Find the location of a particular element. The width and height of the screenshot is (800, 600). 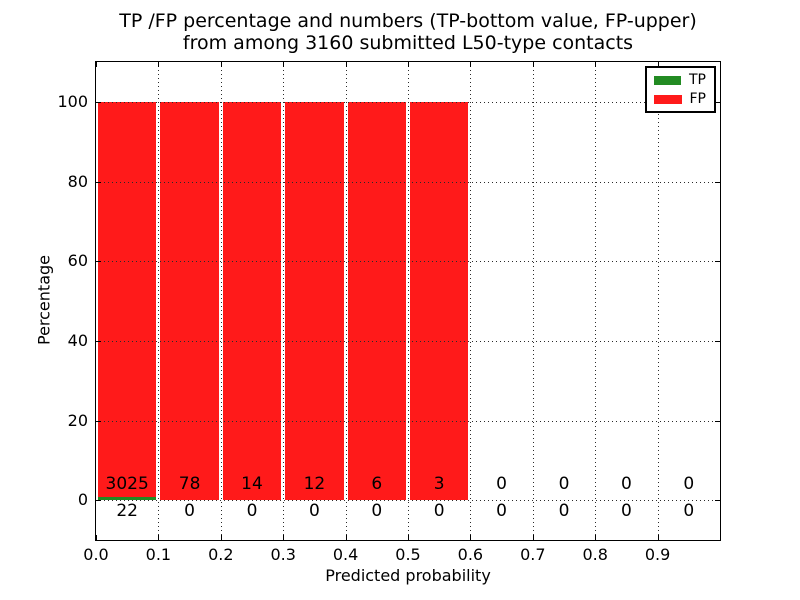

y-tick-label: 80 is located at coordinates (77, 181).